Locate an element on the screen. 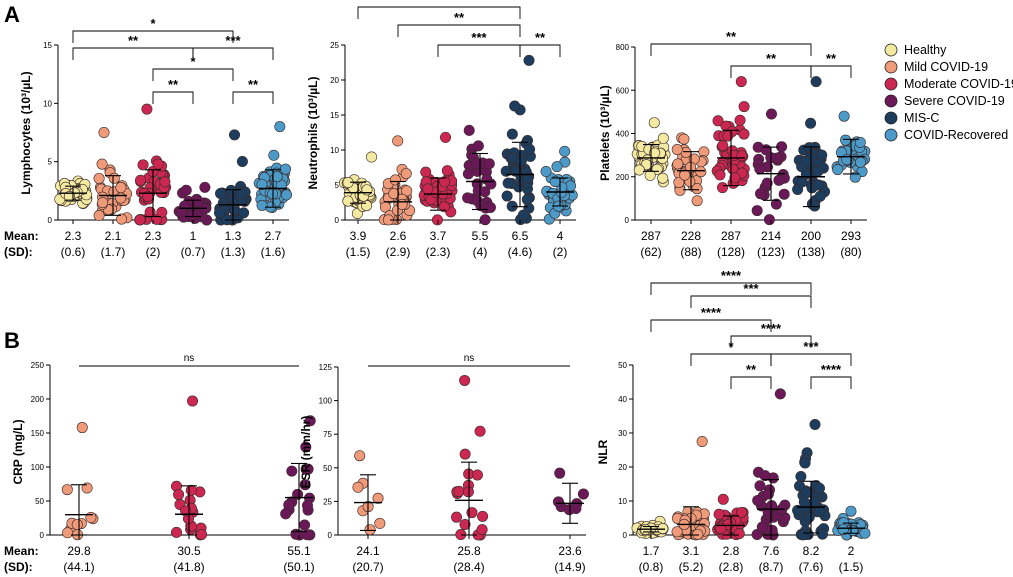  sd-label-a: (SD): is located at coordinates (18, 252).